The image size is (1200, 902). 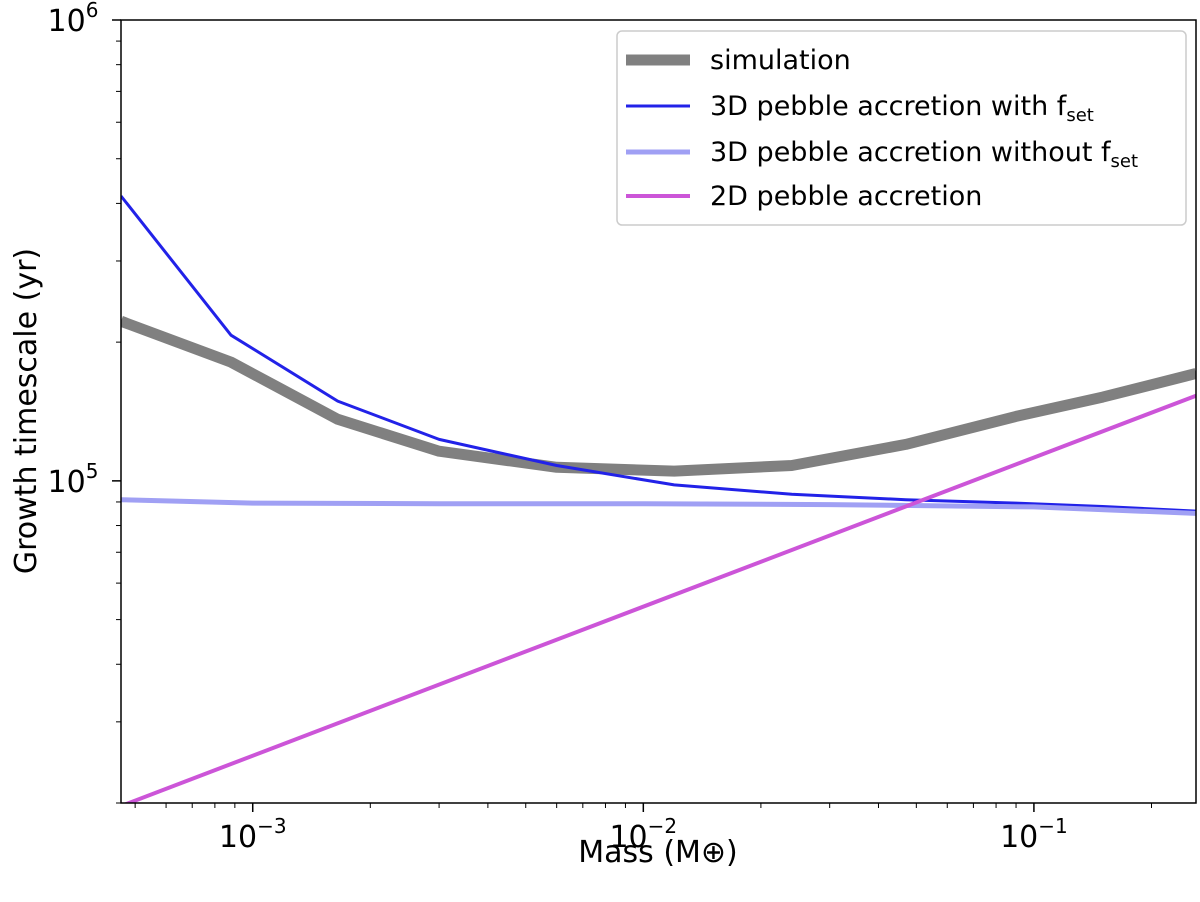 I want to click on legend-box, so click(x=901, y=128).